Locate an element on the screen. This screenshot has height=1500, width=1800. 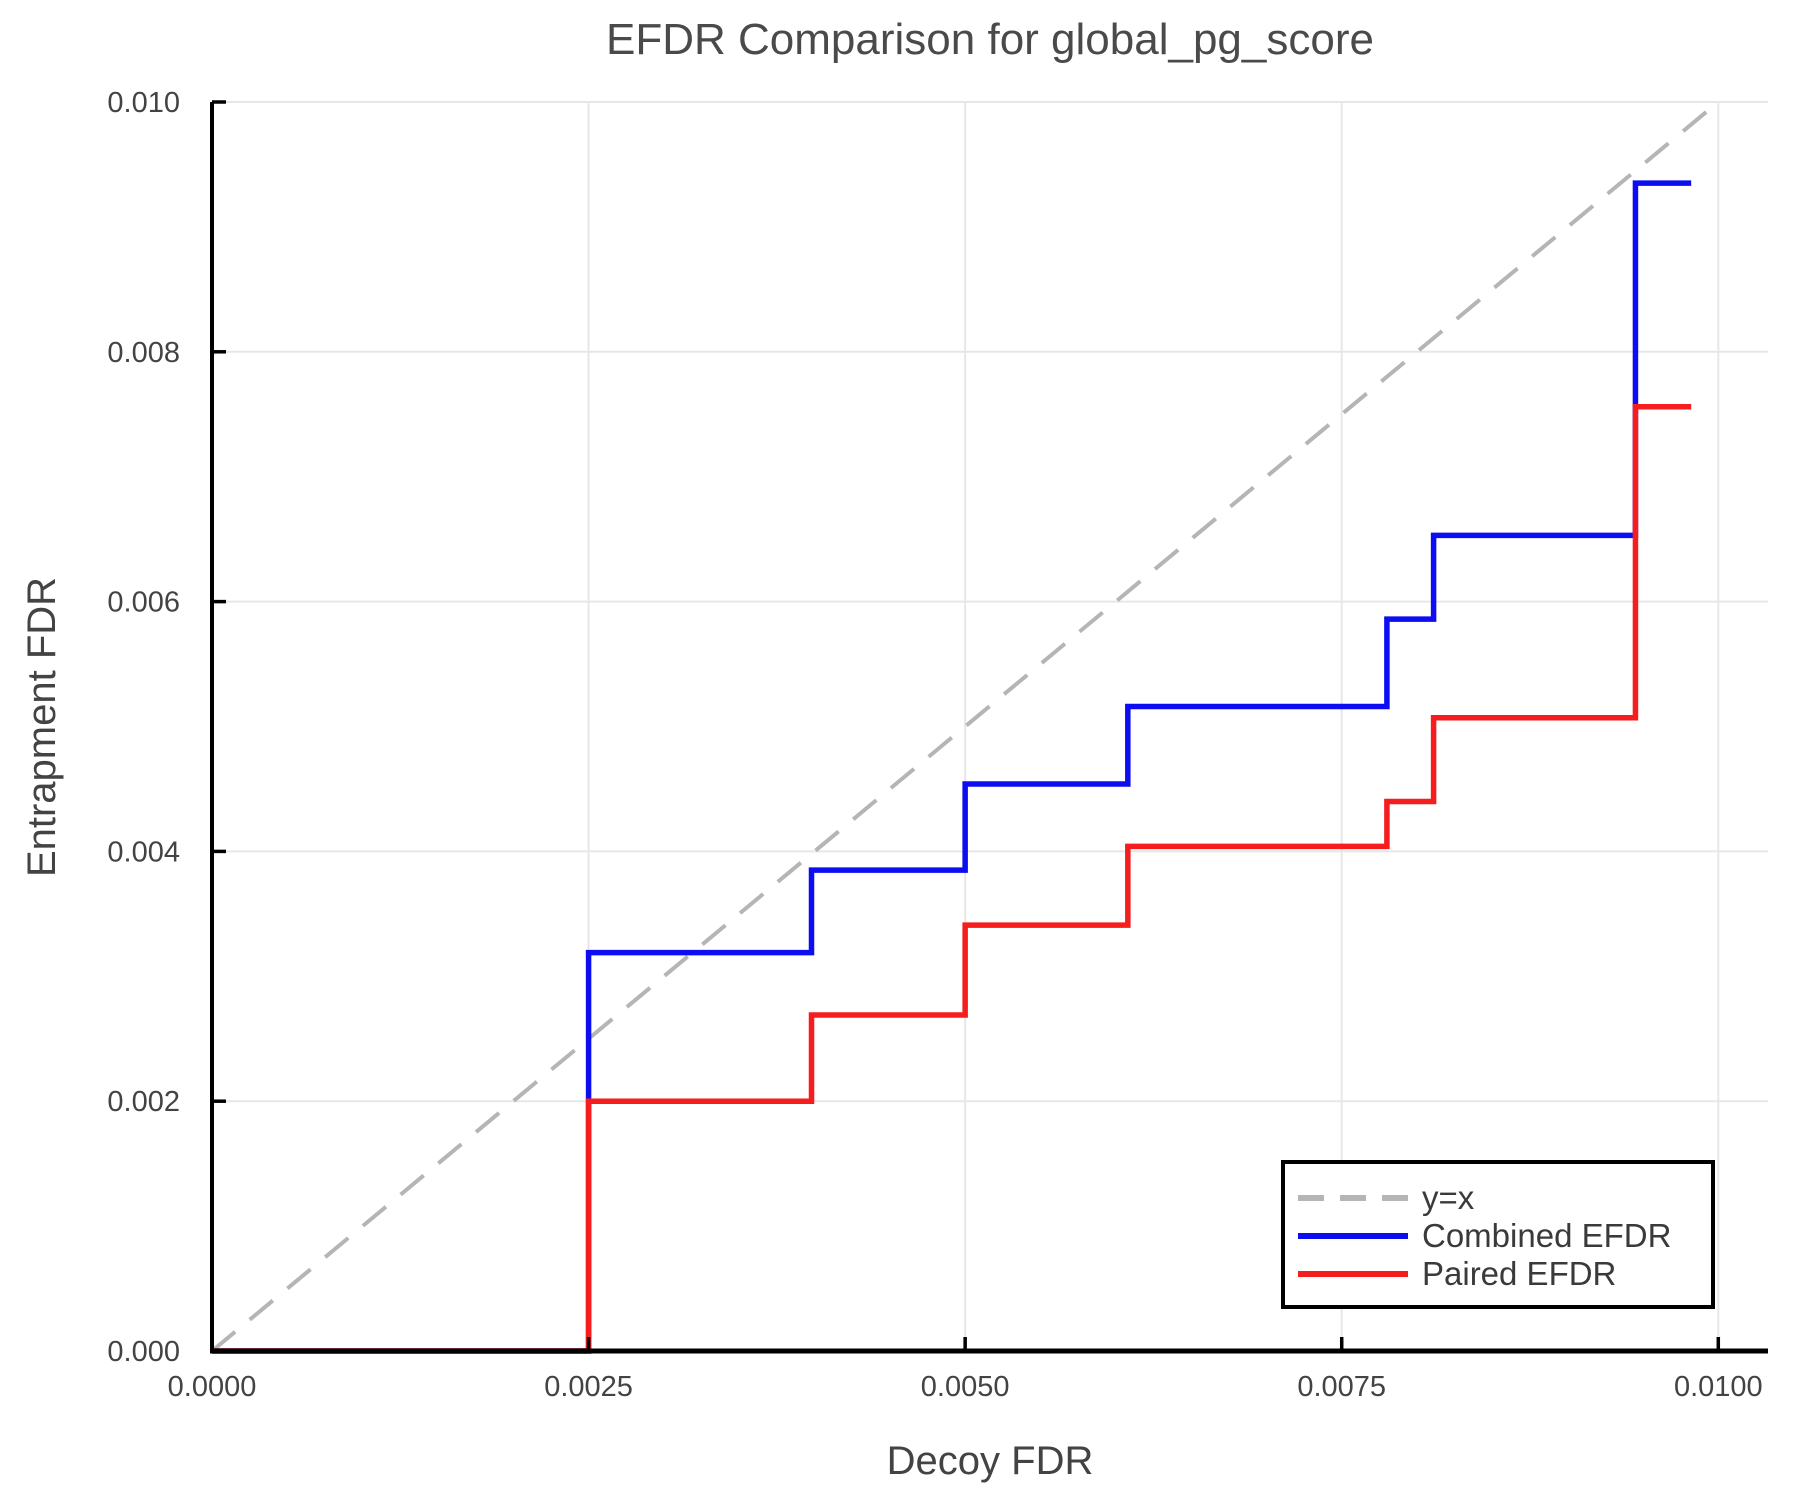
y-tick-label-0.002: 0.002 is located at coordinates (143, 1102).